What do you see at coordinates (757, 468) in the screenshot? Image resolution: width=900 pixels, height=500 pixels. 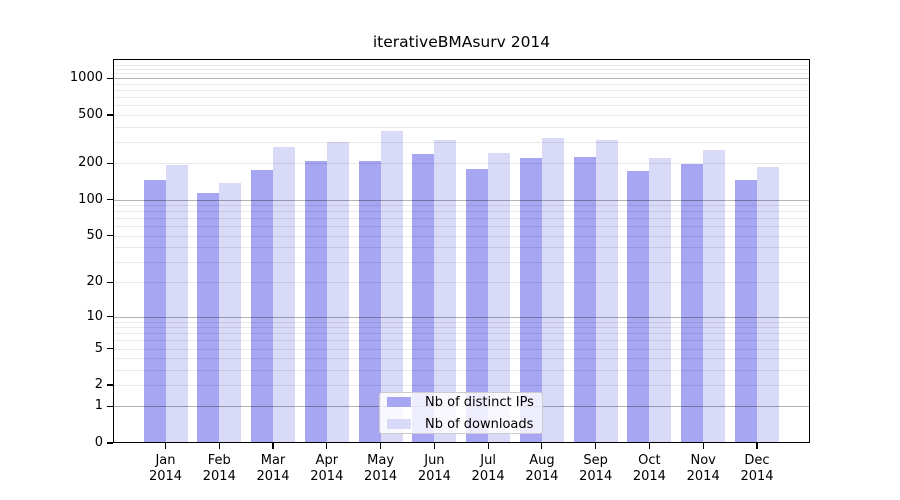 I see `x-tick-label-dec: Dec 2014` at bounding box center [757, 468].